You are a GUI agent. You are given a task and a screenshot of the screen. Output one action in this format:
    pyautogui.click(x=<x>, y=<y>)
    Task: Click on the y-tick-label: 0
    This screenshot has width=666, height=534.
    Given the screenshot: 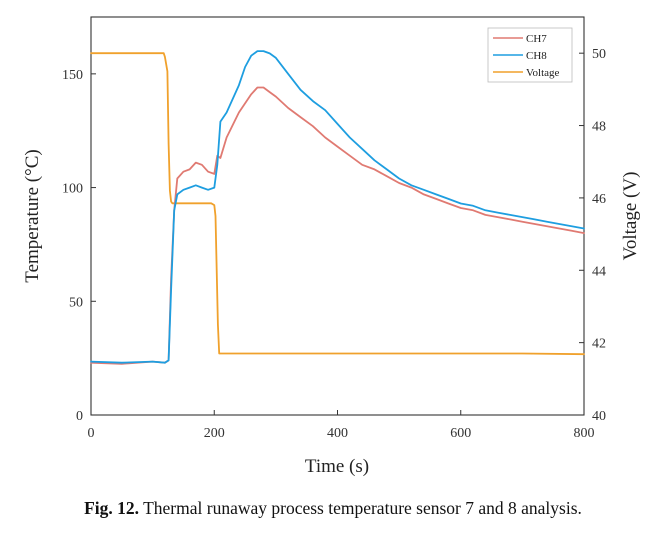 What is the action you would take?
    pyautogui.click(x=79, y=416)
    